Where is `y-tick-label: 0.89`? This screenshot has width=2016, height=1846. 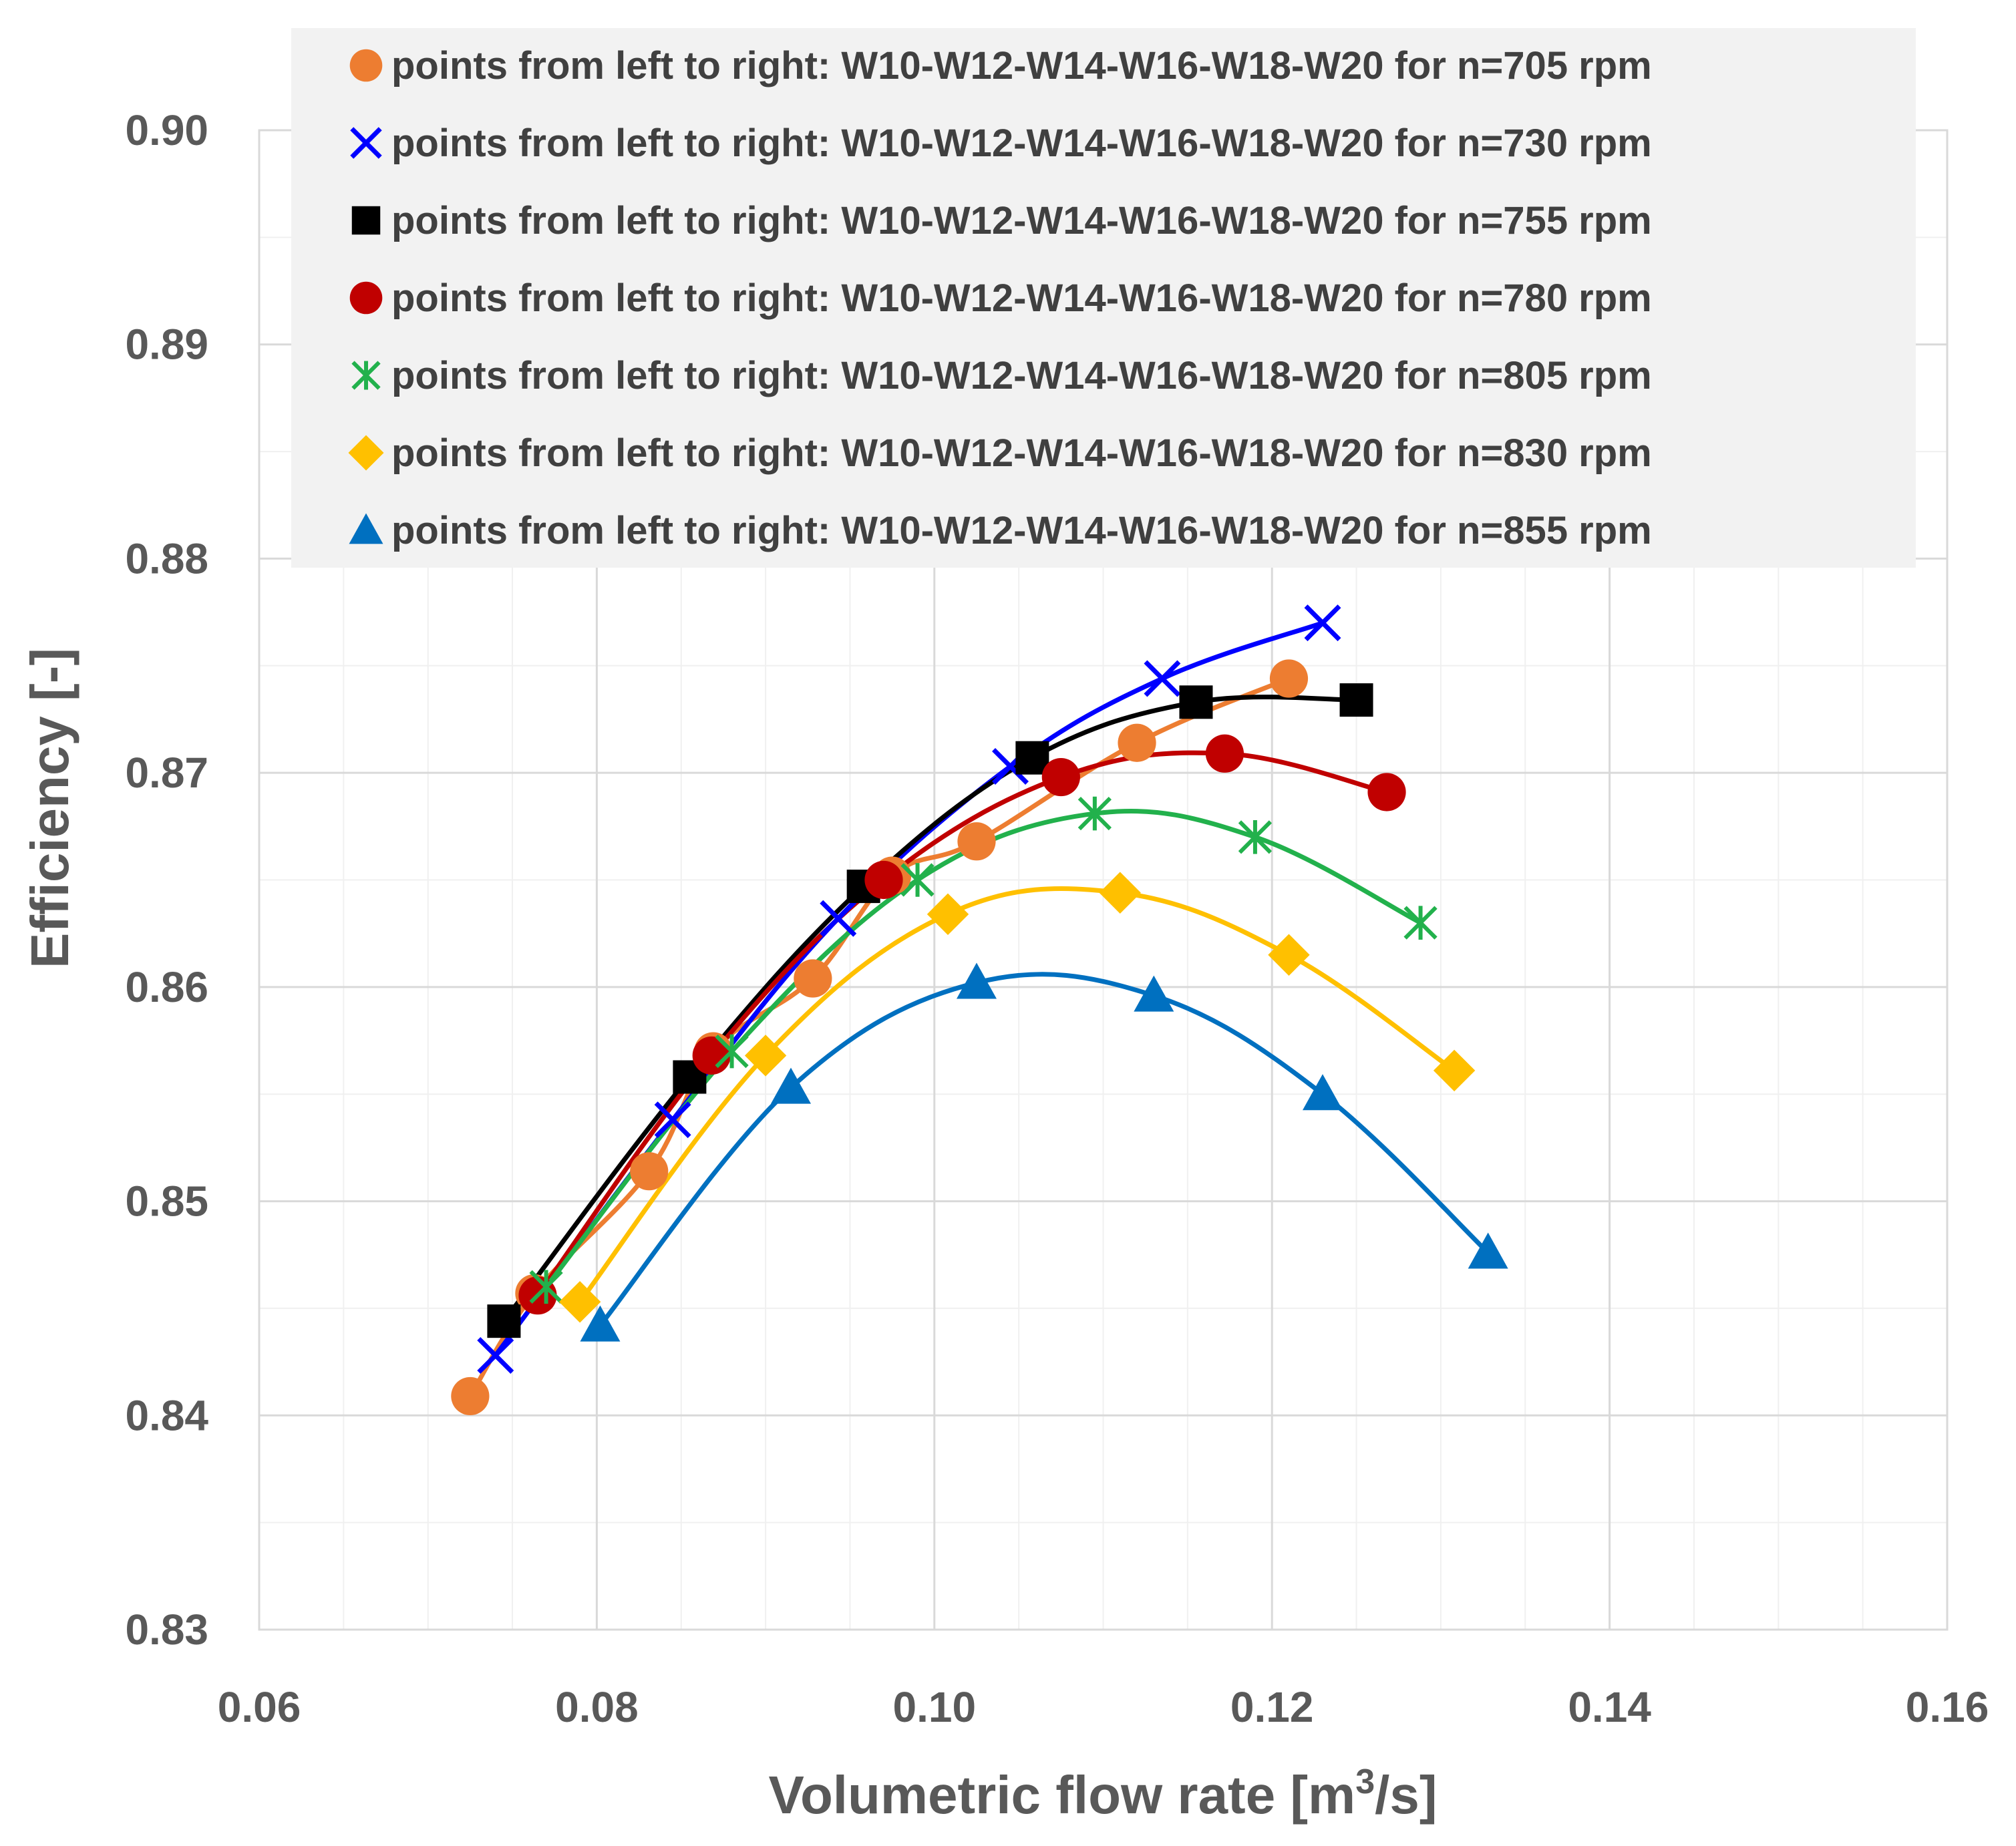
y-tick-label: 0.89 is located at coordinates (166, 345).